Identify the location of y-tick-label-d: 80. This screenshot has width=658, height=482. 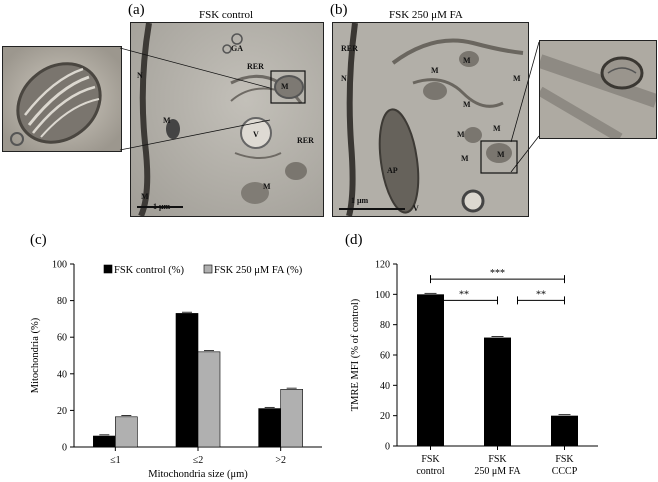
(385, 325).